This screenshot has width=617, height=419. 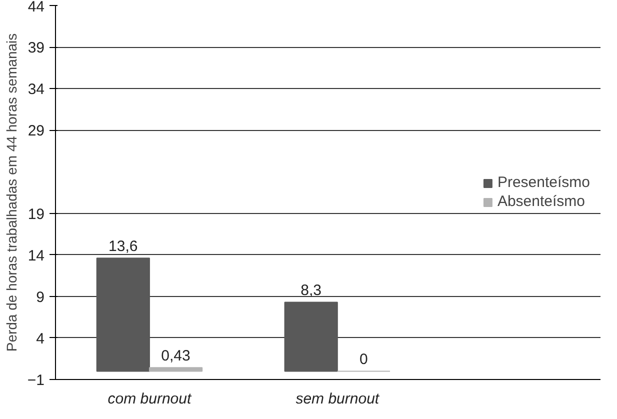 What do you see at coordinates (40, 297) in the screenshot?
I see `y-tick-label: 9` at bounding box center [40, 297].